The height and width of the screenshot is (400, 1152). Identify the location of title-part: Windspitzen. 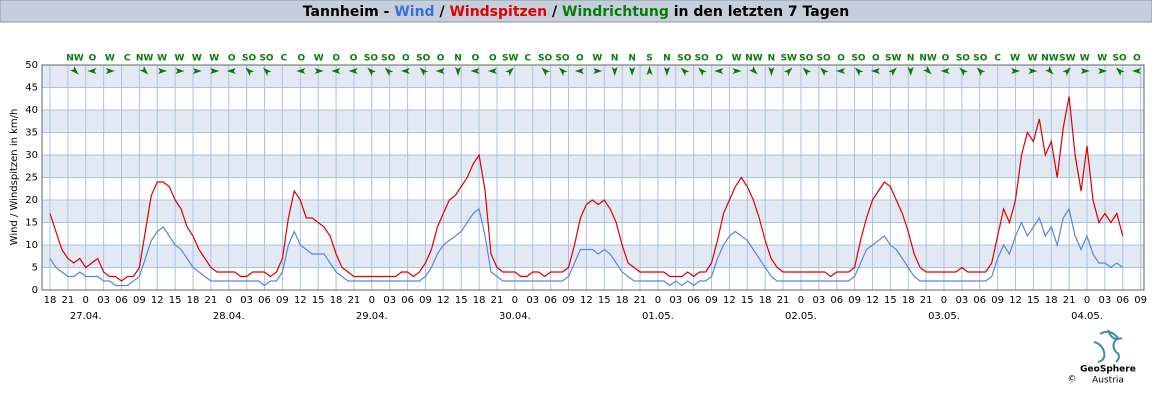
(498, 12).